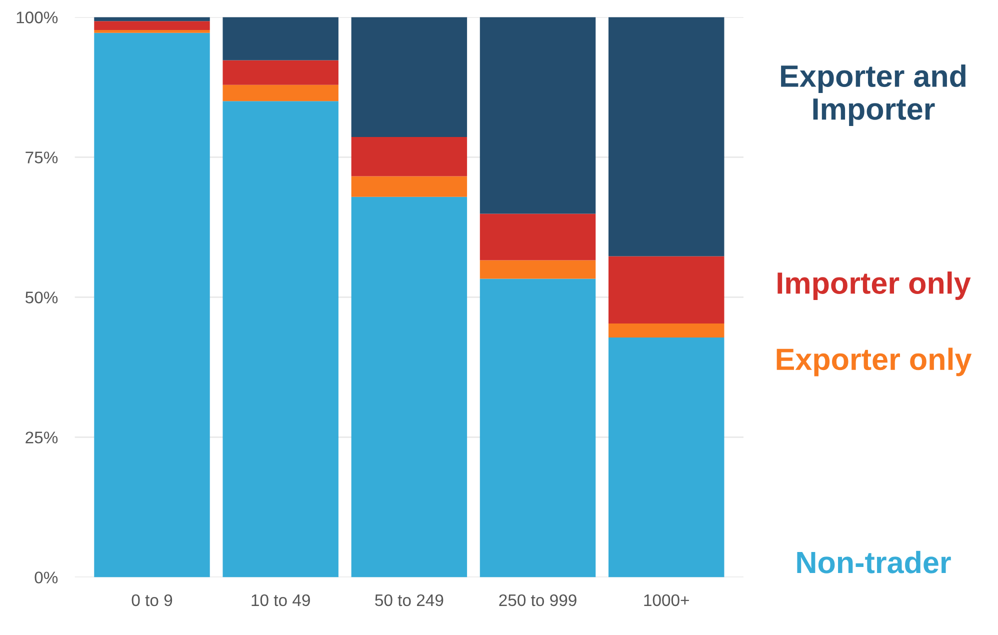 The height and width of the screenshot is (635, 998). What do you see at coordinates (42, 158) in the screenshot?
I see `y-tick-label: 75%` at bounding box center [42, 158].